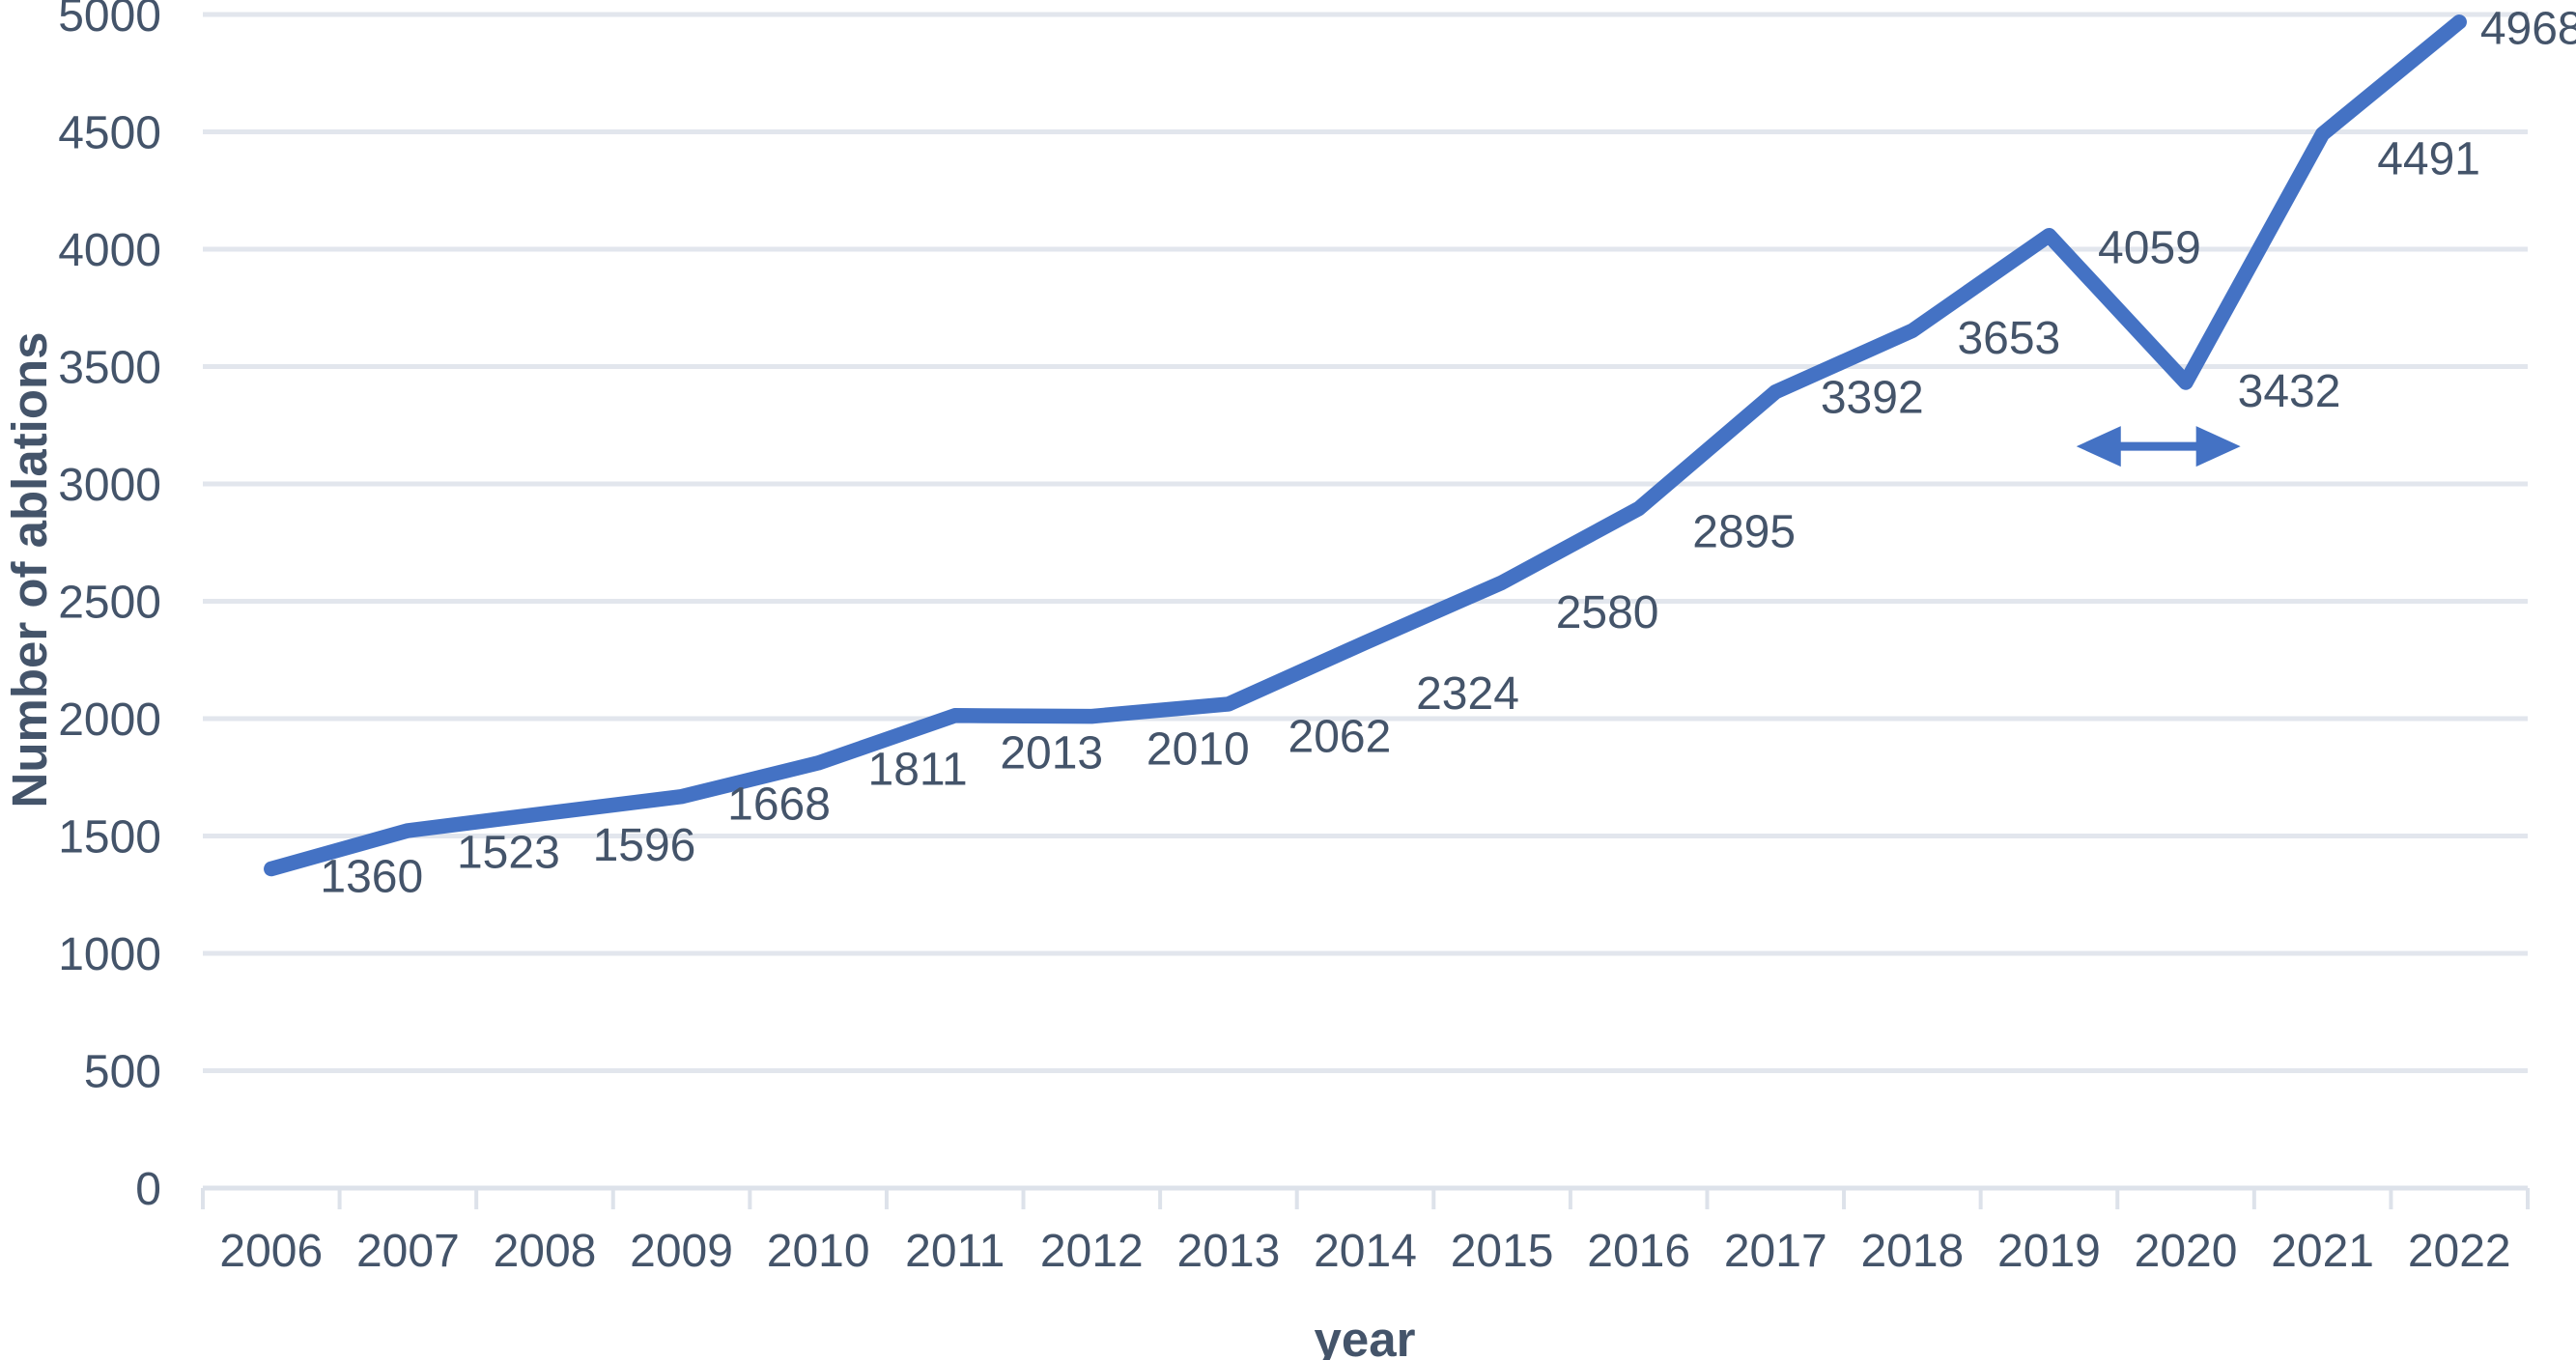  Describe the element at coordinates (681, 1251) in the screenshot. I see `x-tick-label-2009: 2009` at that location.